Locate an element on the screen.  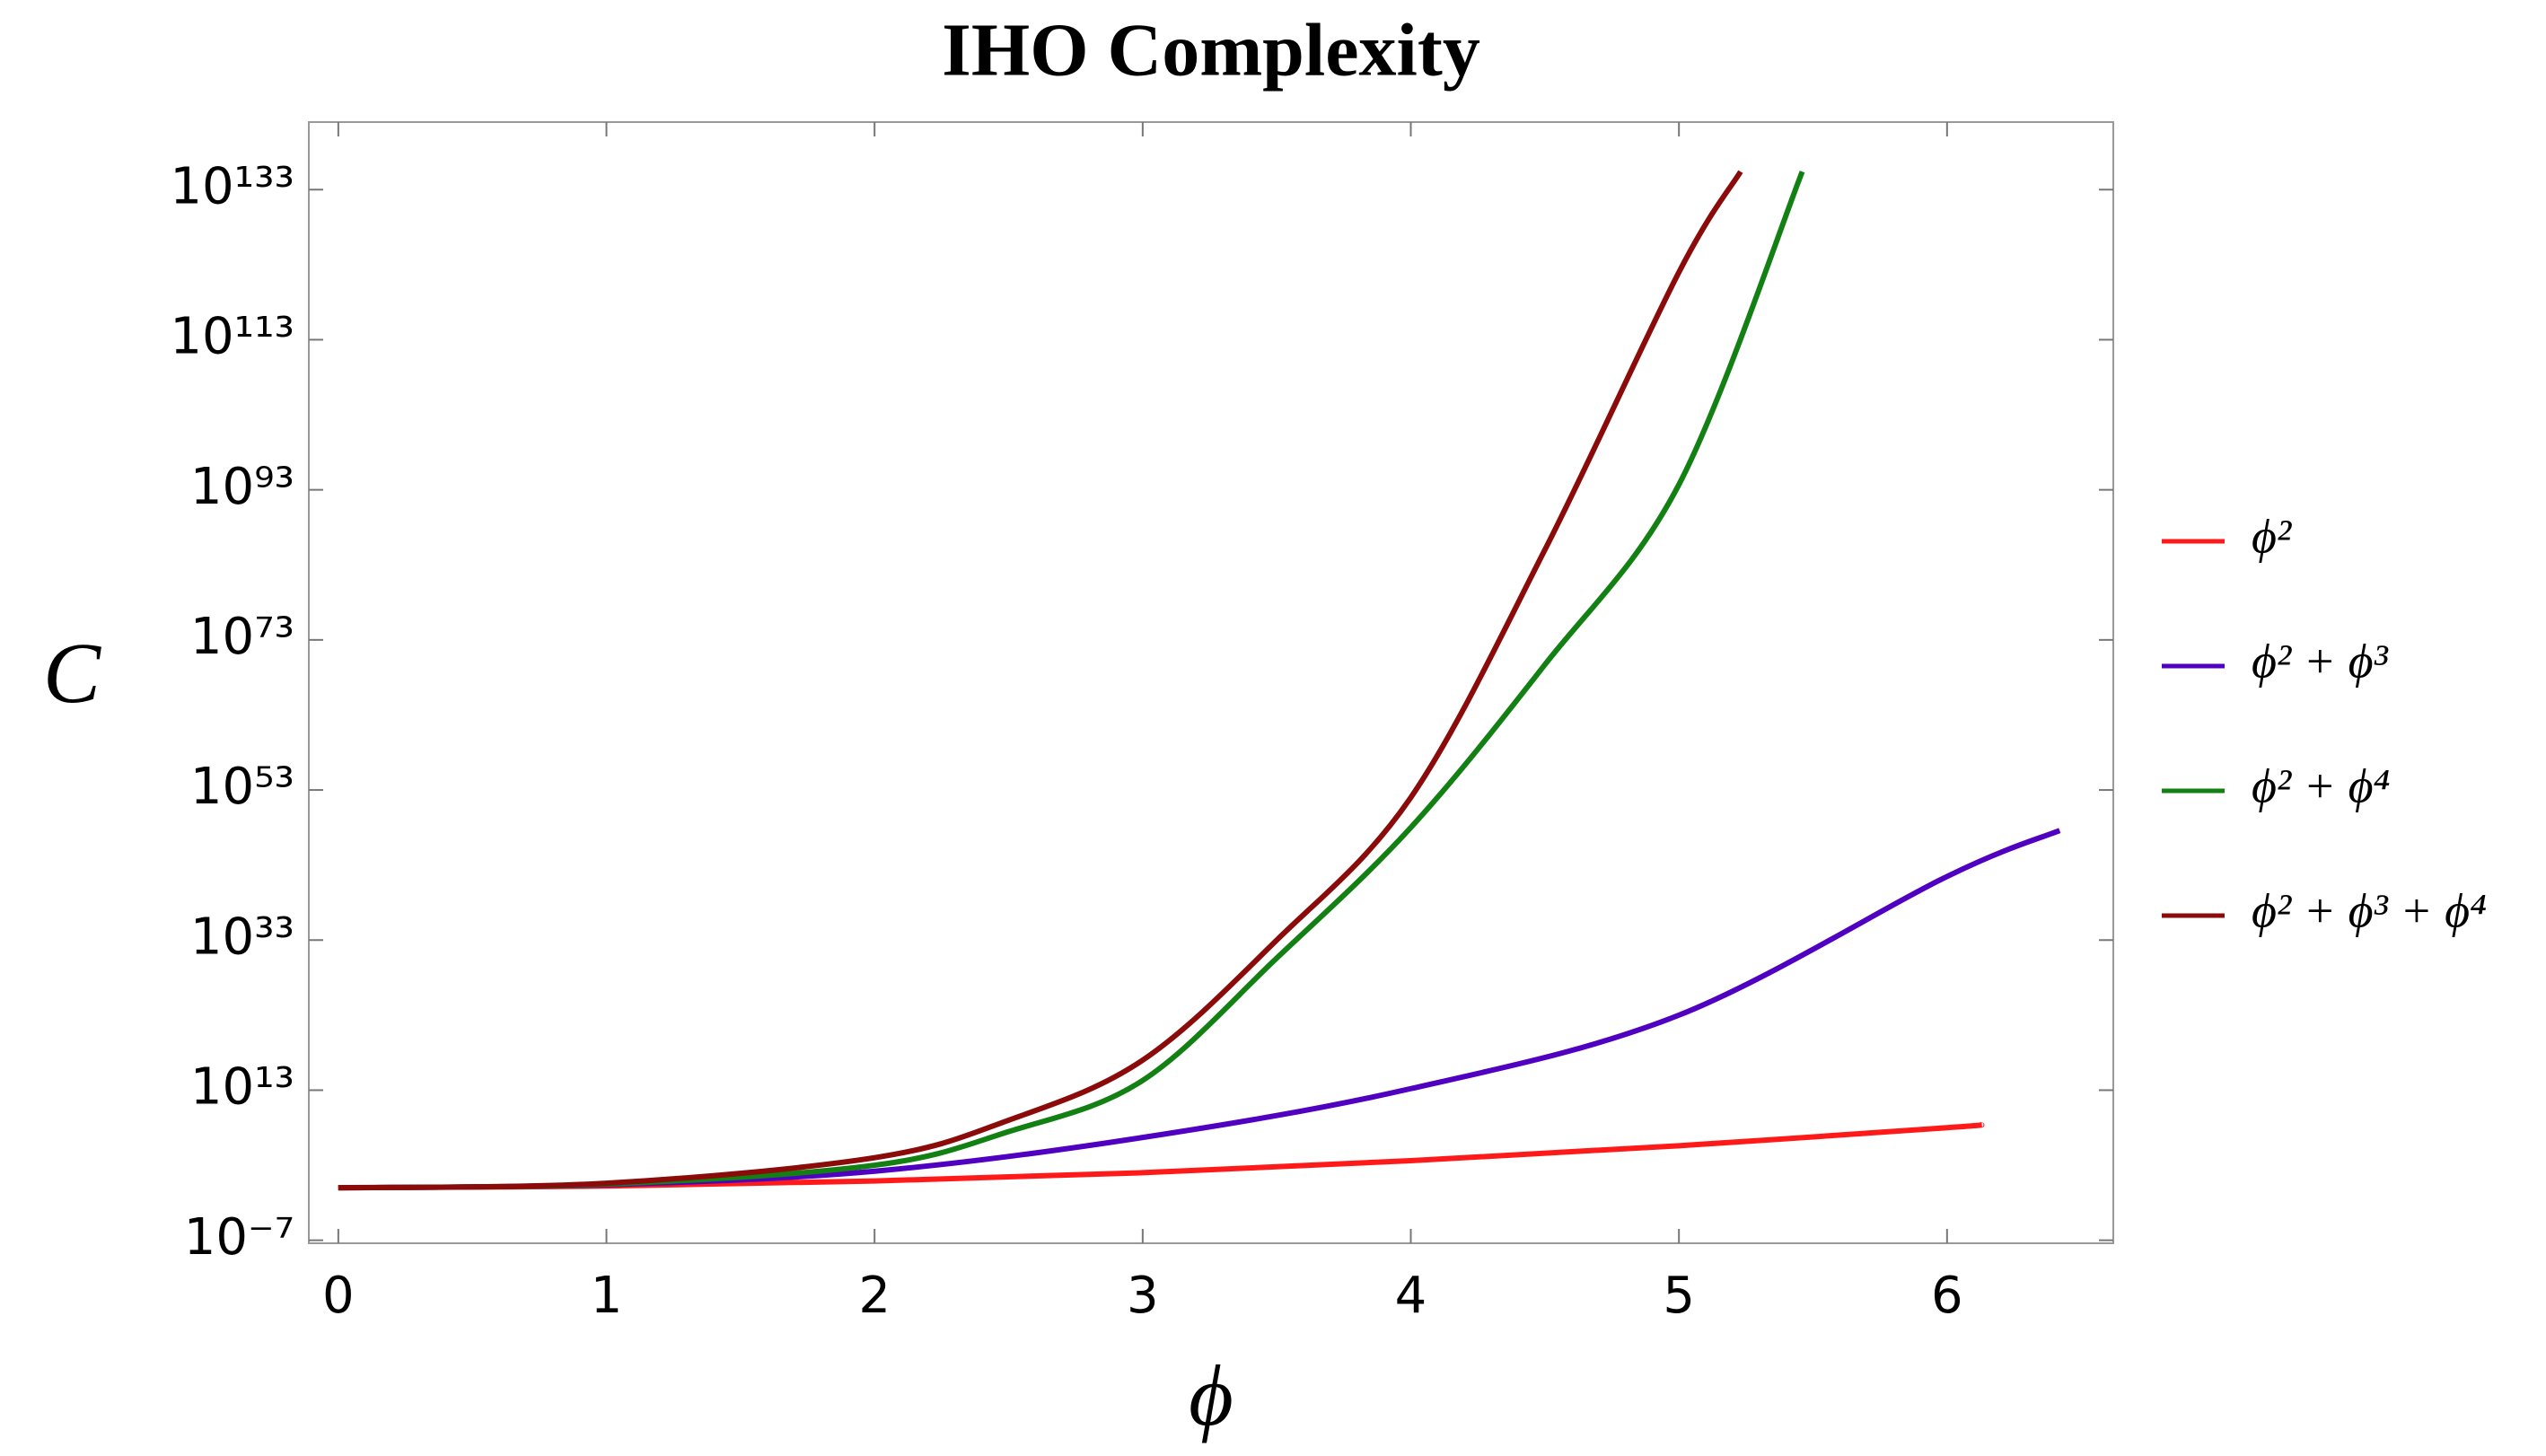
y-tick-label: 10¹³³ is located at coordinates (232, 186).